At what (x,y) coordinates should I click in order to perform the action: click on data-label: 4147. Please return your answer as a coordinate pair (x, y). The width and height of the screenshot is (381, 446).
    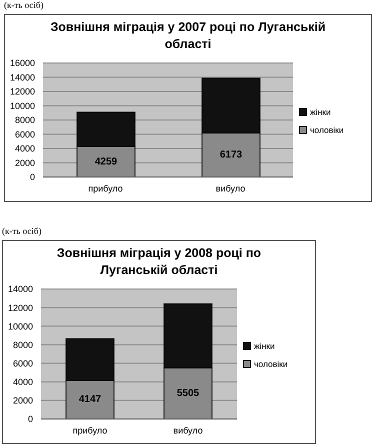
    Looking at the image, I should click on (90, 400).